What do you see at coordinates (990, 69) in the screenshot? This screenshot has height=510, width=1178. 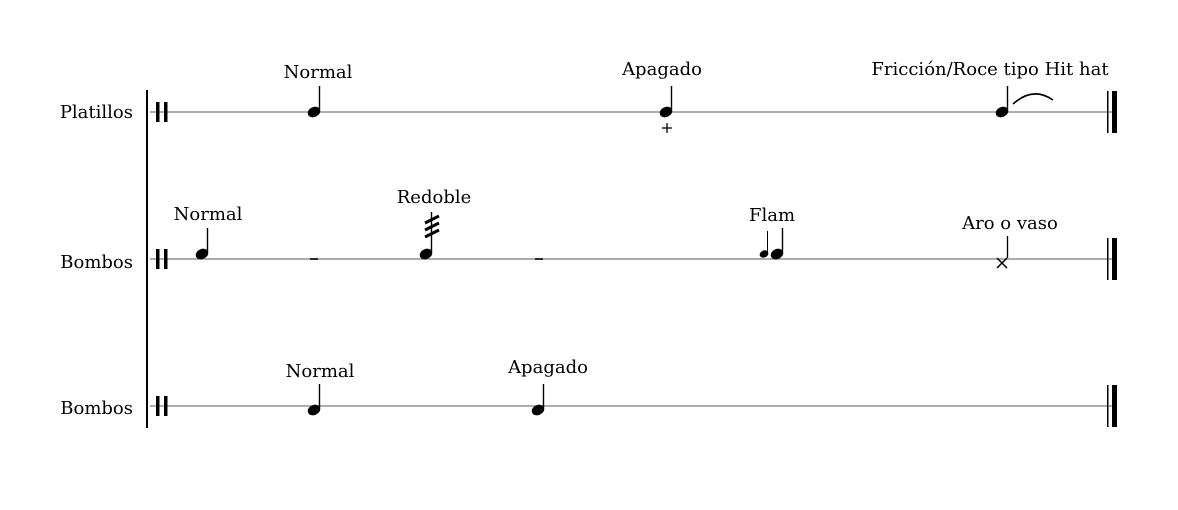 I see `technique-label: Fricción/Roce tipo Hit hat` at bounding box center [990, 69].